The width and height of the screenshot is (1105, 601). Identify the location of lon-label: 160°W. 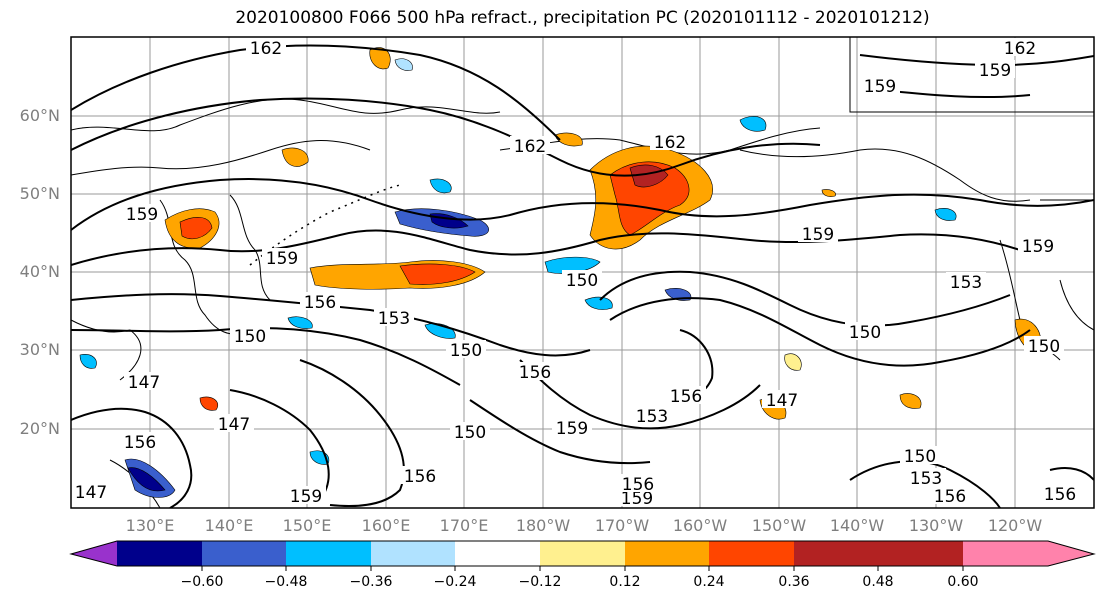
(700, 525).